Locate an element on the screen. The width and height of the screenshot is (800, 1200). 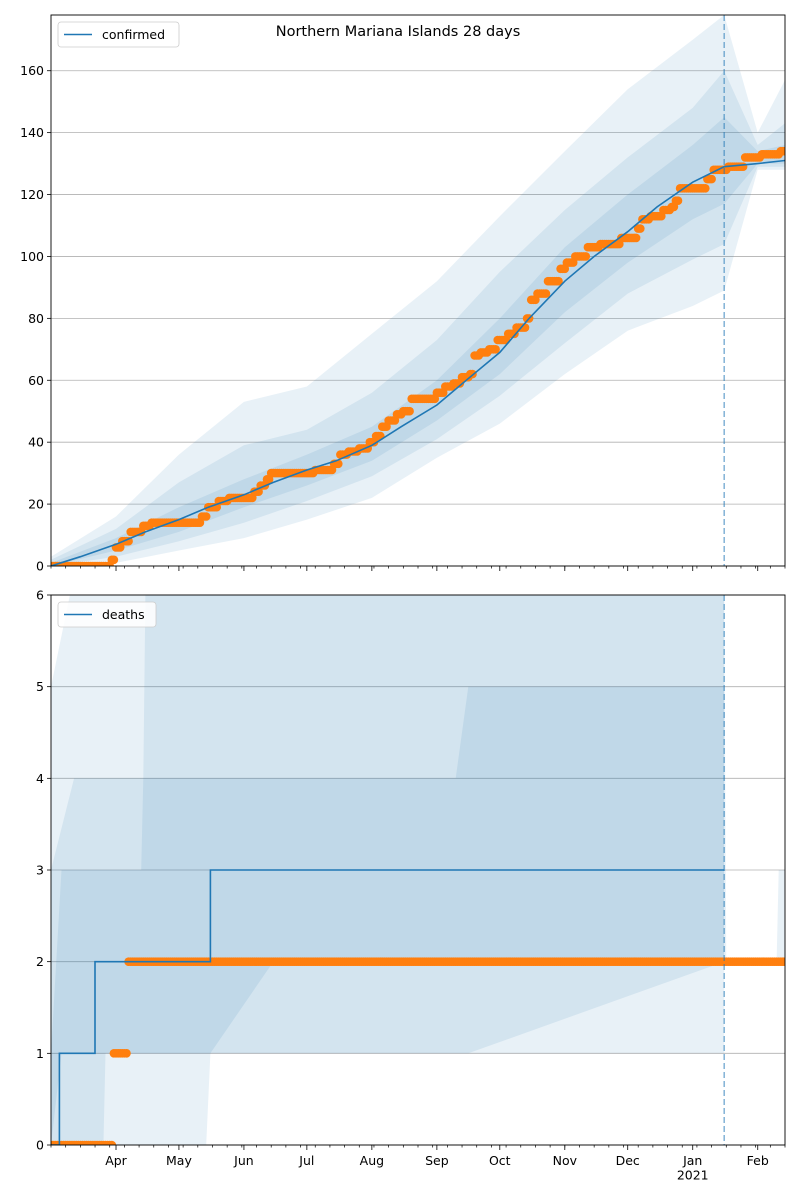
y-tick-label: 100 is located at coordinates (32, 256).